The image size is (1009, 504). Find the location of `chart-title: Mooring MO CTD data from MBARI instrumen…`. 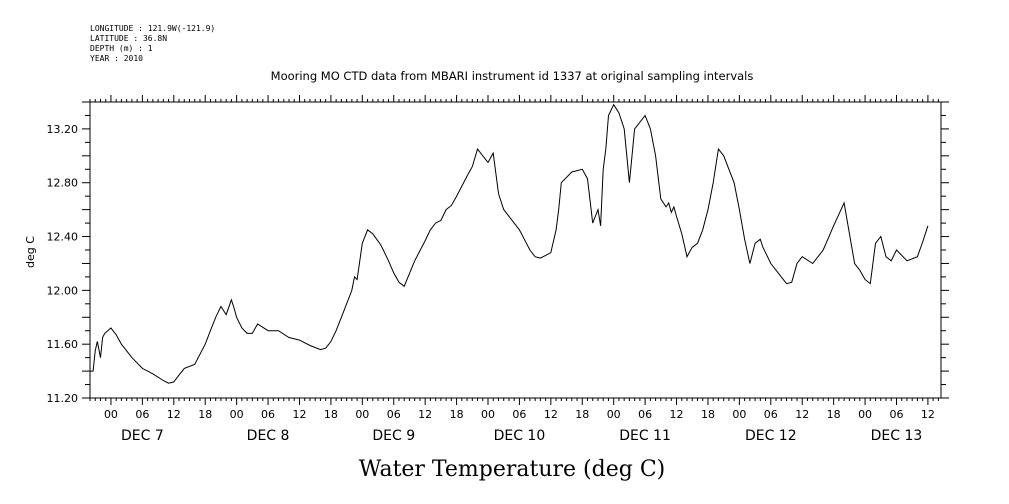

chart-title: Mooring MO CTD data from MBARI instrumen… is located at coordinates (512, 76).